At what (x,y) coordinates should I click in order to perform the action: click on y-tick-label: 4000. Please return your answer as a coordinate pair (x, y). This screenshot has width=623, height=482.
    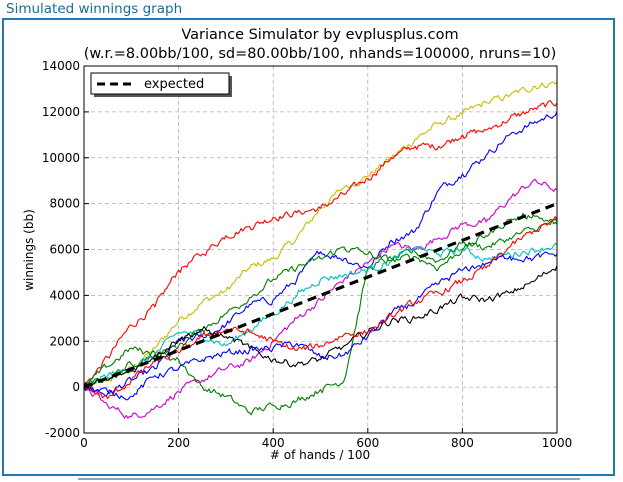
    Looking at the image, I should click on (64, 295).